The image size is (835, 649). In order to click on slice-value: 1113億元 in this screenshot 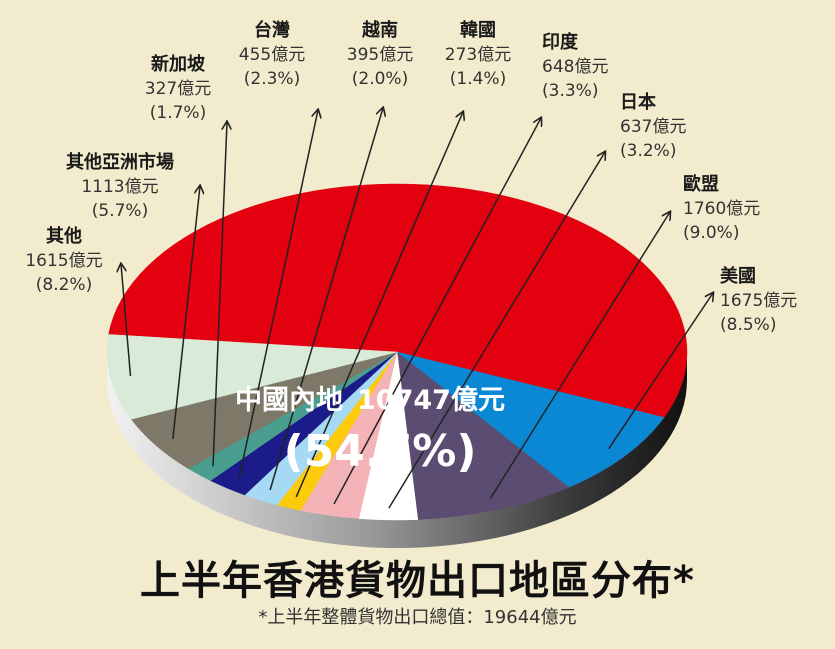, I will do `click(119, 187)`.